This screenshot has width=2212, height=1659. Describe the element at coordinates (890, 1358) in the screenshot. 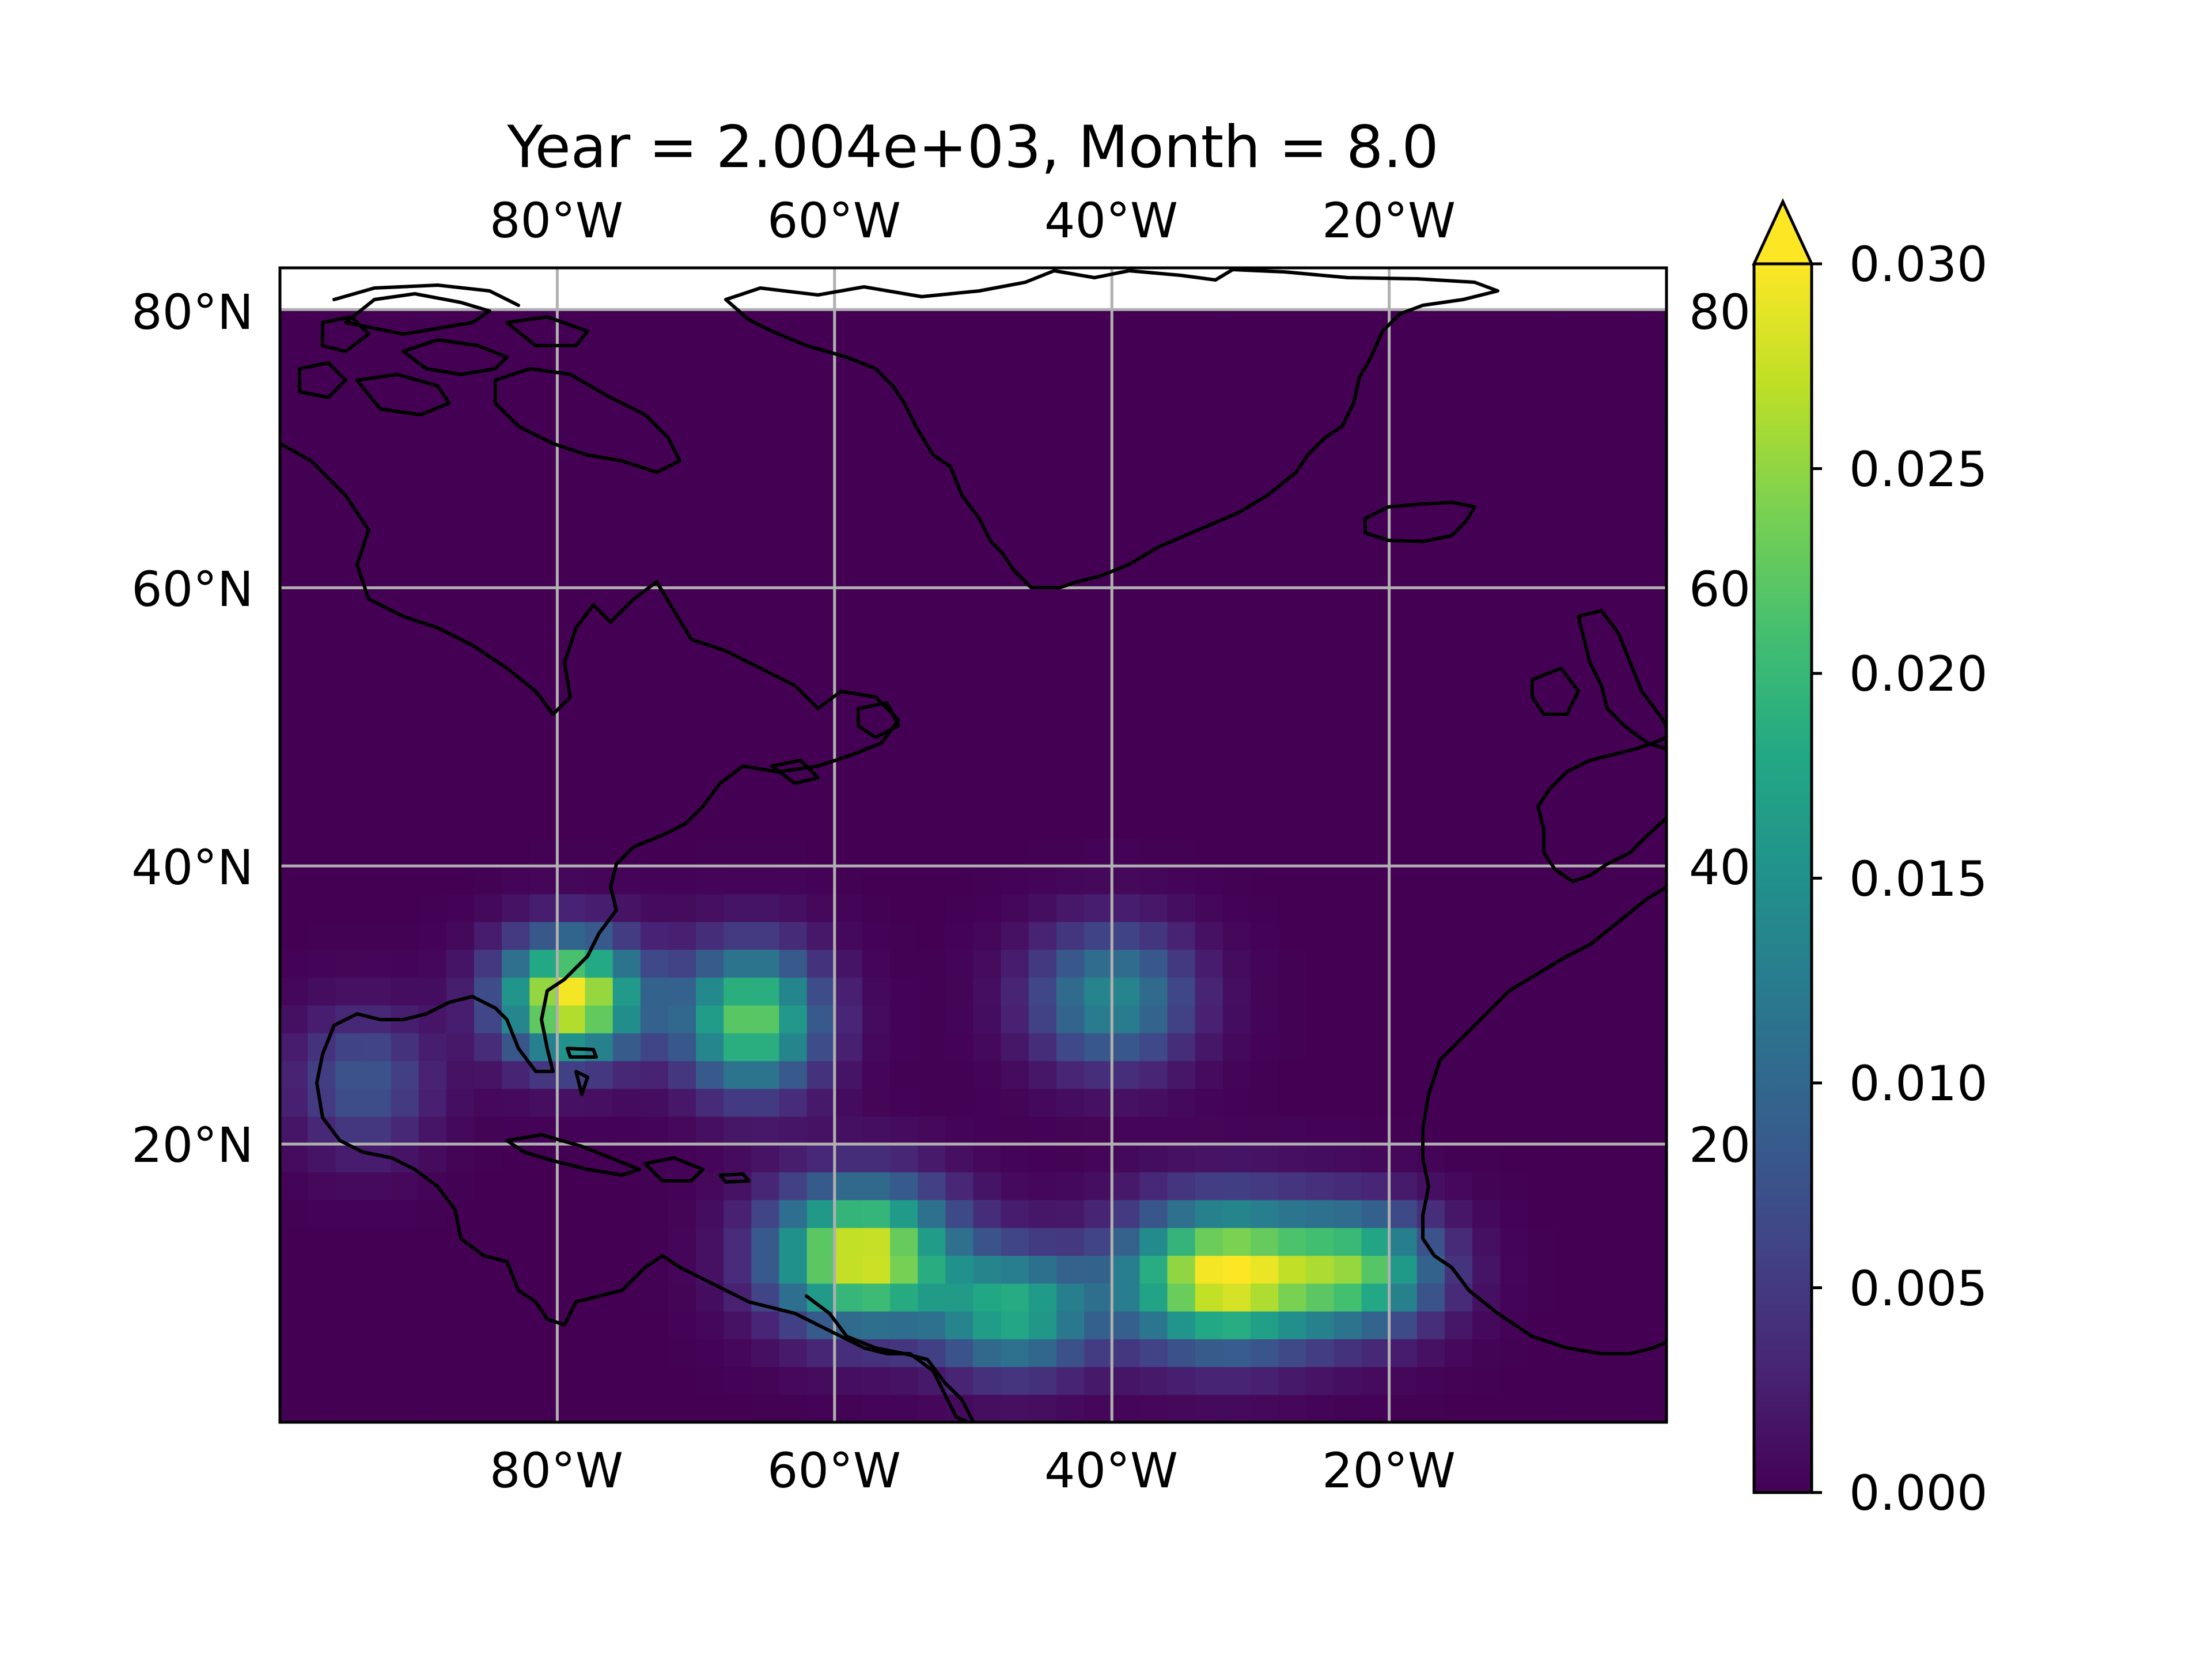

I see `south-america-coast` at that location.